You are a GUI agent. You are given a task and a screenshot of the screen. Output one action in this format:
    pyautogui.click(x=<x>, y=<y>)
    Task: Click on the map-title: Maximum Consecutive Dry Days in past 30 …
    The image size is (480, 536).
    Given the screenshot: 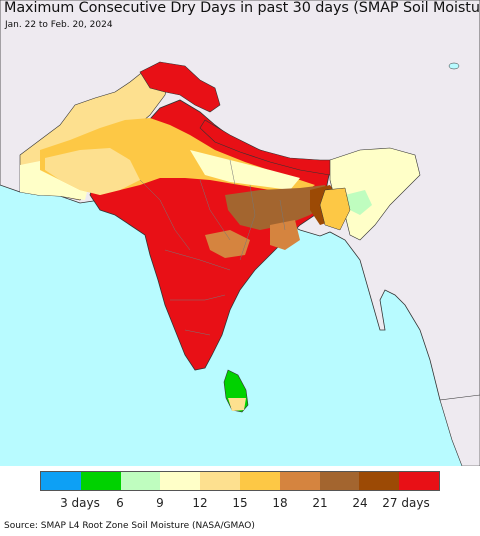 What is the action you would take?
    pyautogui.click(x=242, y=8)
    